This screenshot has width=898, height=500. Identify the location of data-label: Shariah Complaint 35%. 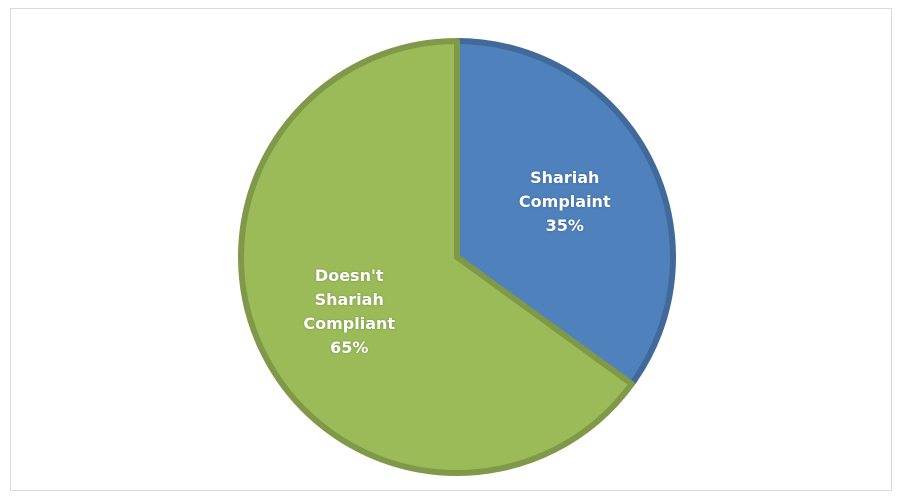
(565, 202).